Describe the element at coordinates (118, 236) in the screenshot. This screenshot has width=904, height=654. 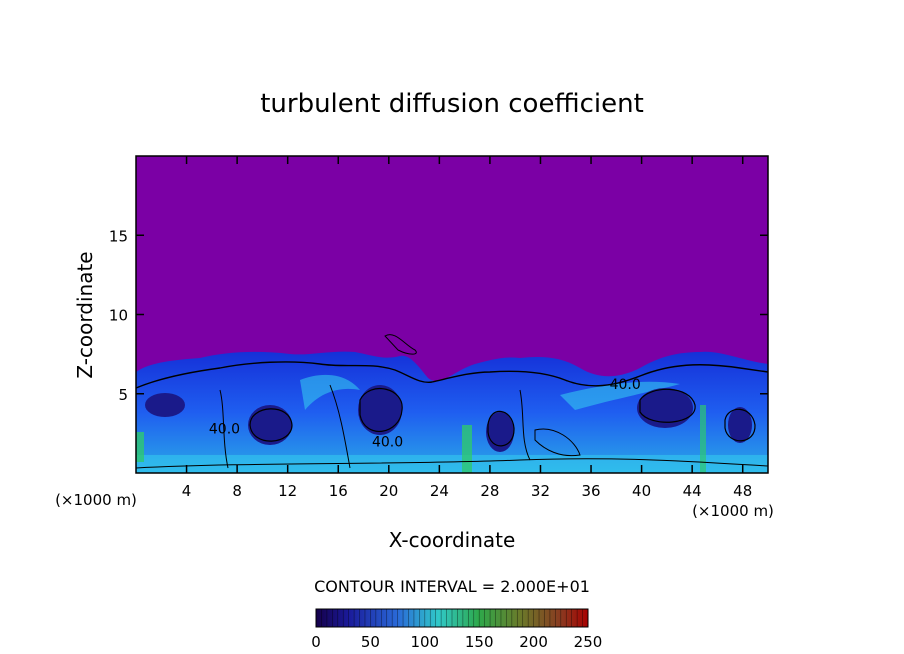
I see `y-tick-label: 15` at that location.